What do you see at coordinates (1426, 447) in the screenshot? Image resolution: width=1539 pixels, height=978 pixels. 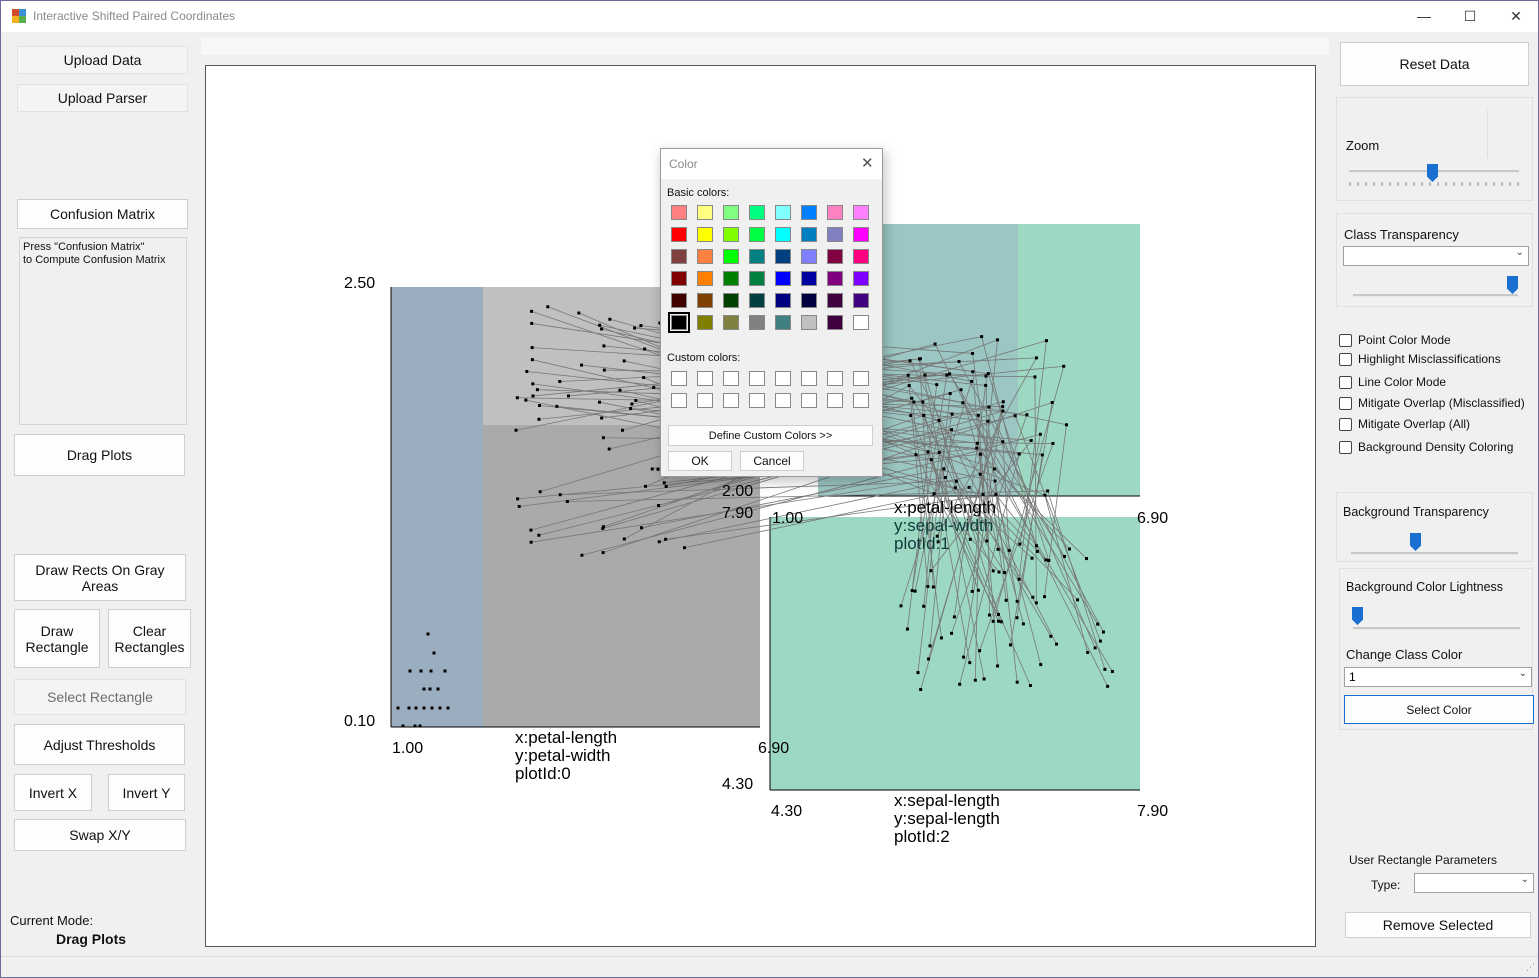 I see `checkbox-row: Background Density Coloring` at bounding box center [1426, 447].